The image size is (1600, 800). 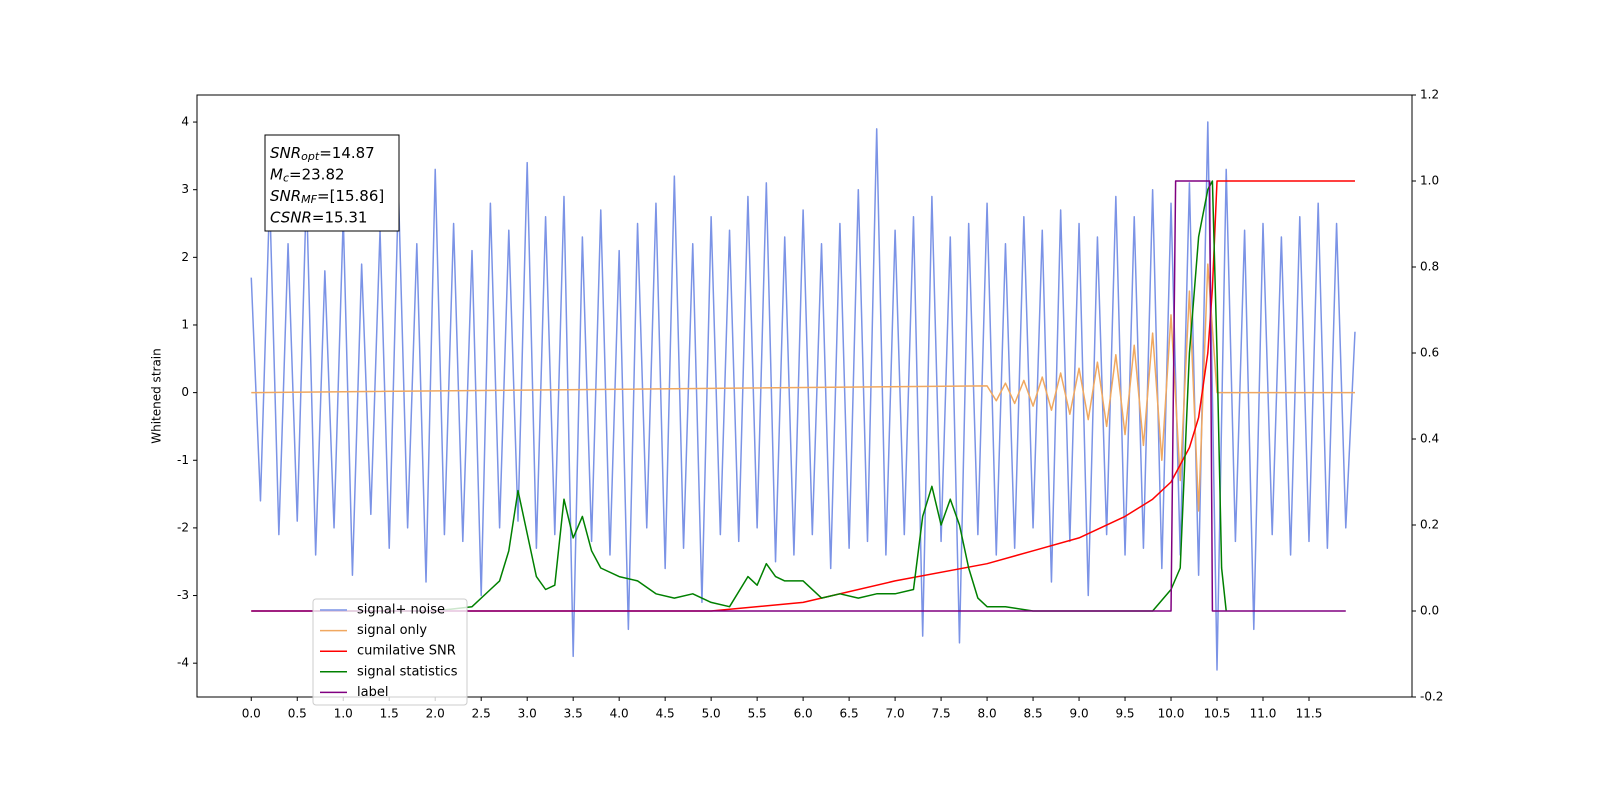 I want to click on annotation-box, so click(x=332, y=183).